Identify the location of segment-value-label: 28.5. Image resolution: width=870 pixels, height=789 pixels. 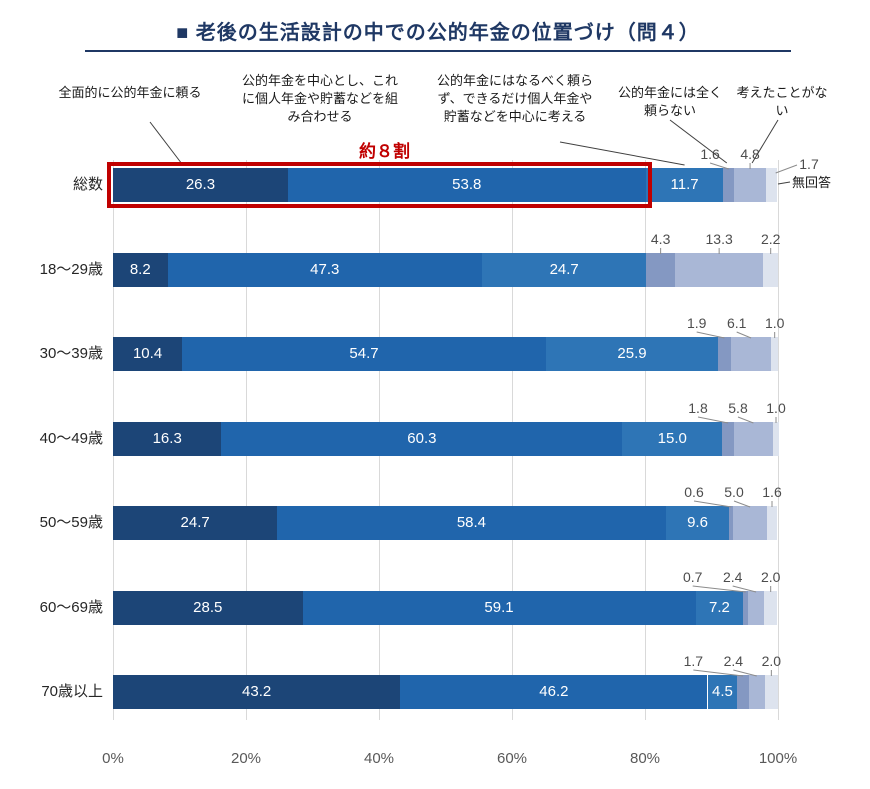
(208, 607).